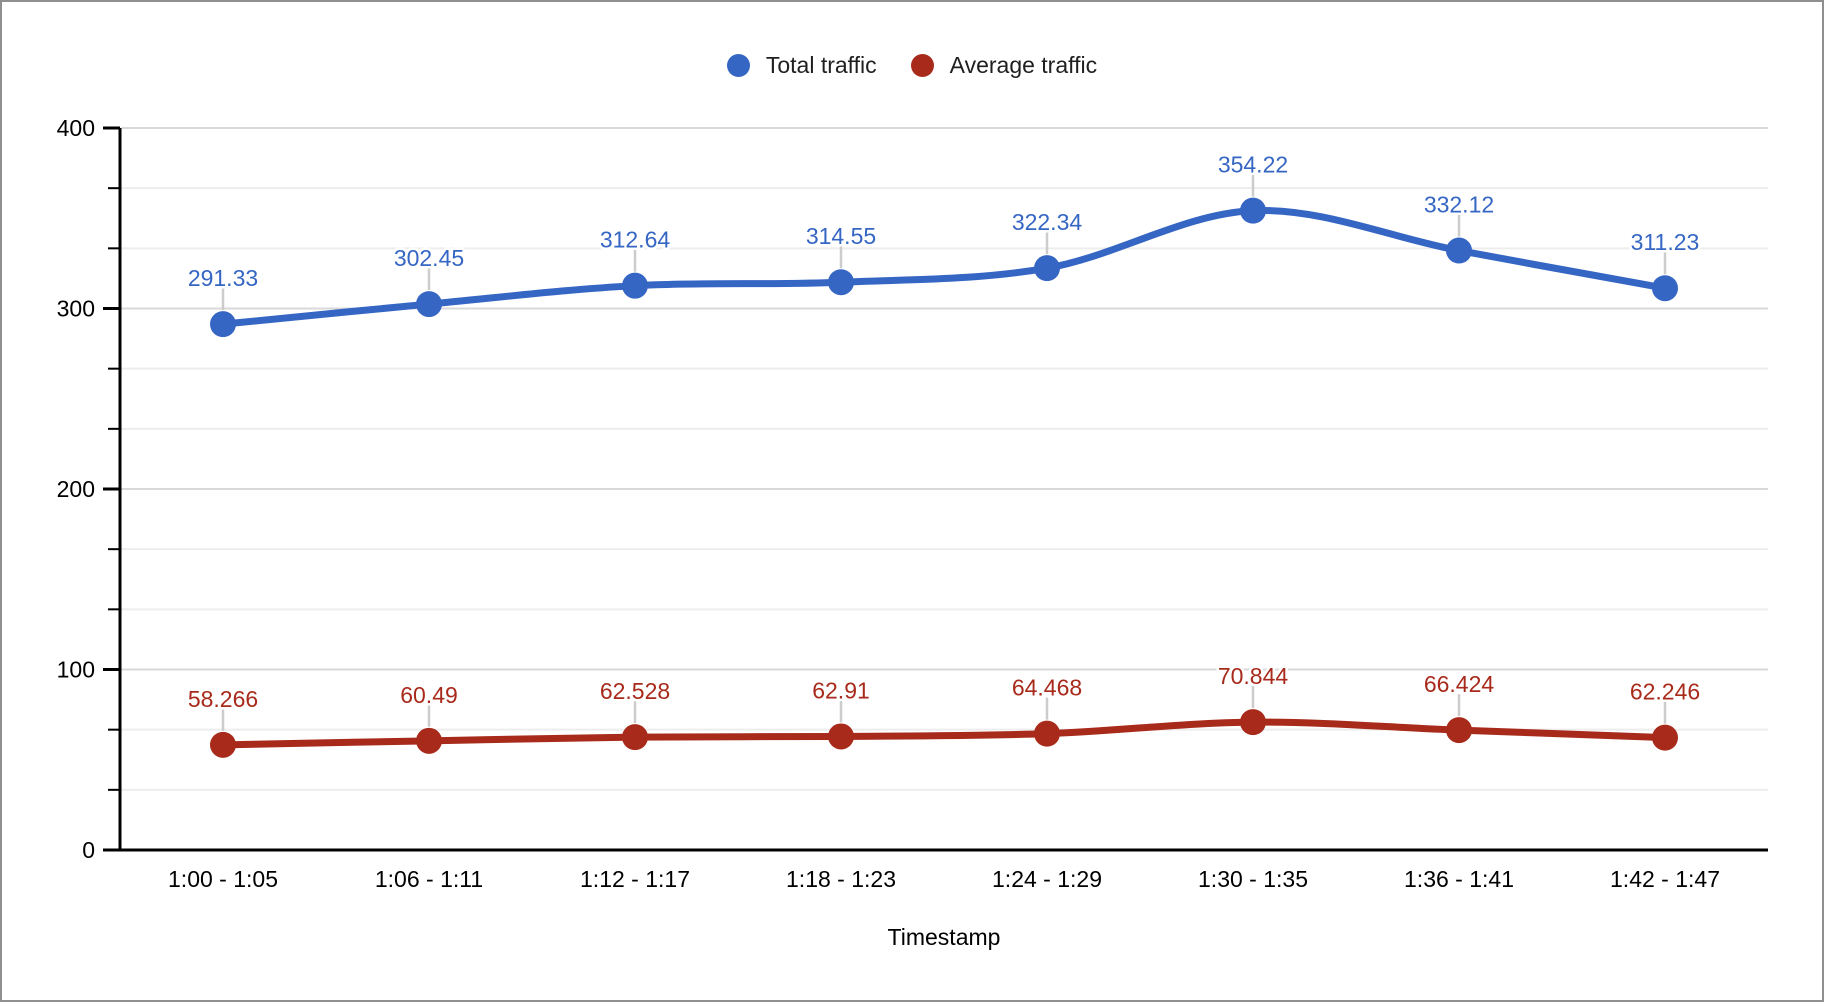 This screenshot has width=1824, height=1002. Describe the element at coordinates (635, 879) in the screenshot. I see `x-tick-label: 1:12 - 1:17` at that location.